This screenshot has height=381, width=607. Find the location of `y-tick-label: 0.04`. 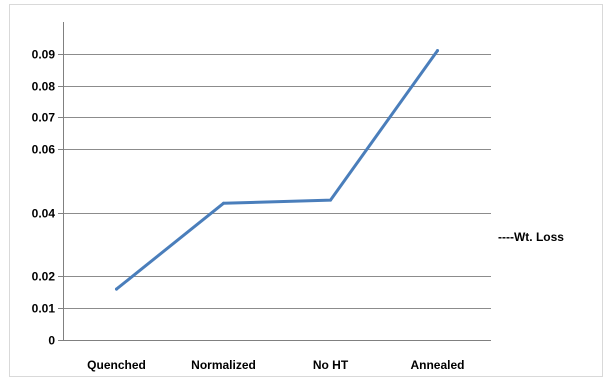

y-tick-label: 0.04 is located at coordinates (44, 214).